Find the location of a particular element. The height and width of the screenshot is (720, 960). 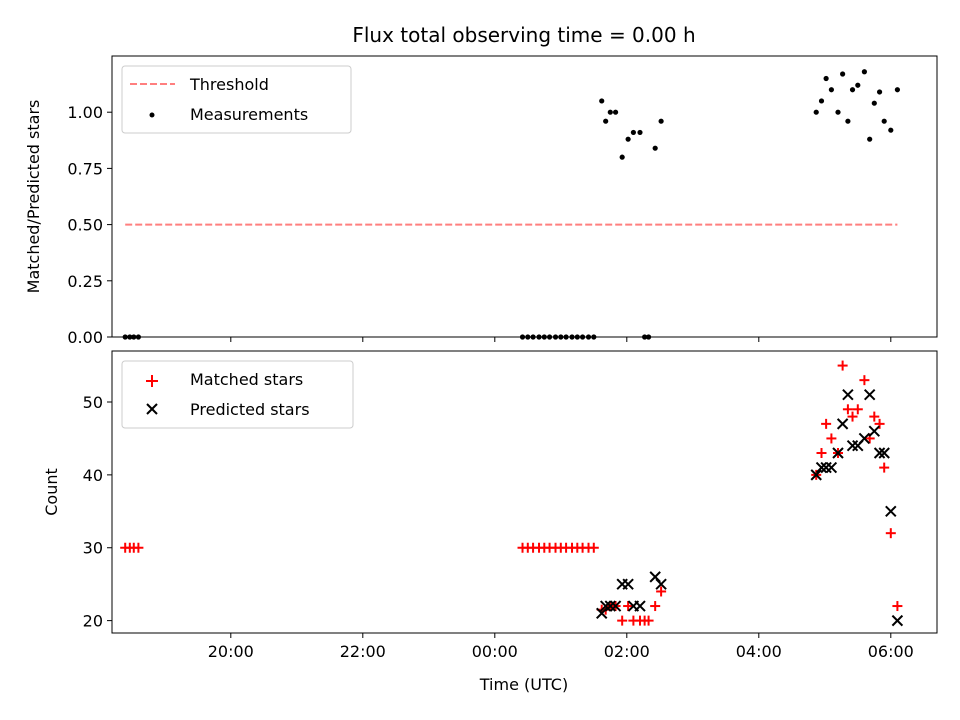

bottom-y-tick: 40 is located at coordinates (97, 475).